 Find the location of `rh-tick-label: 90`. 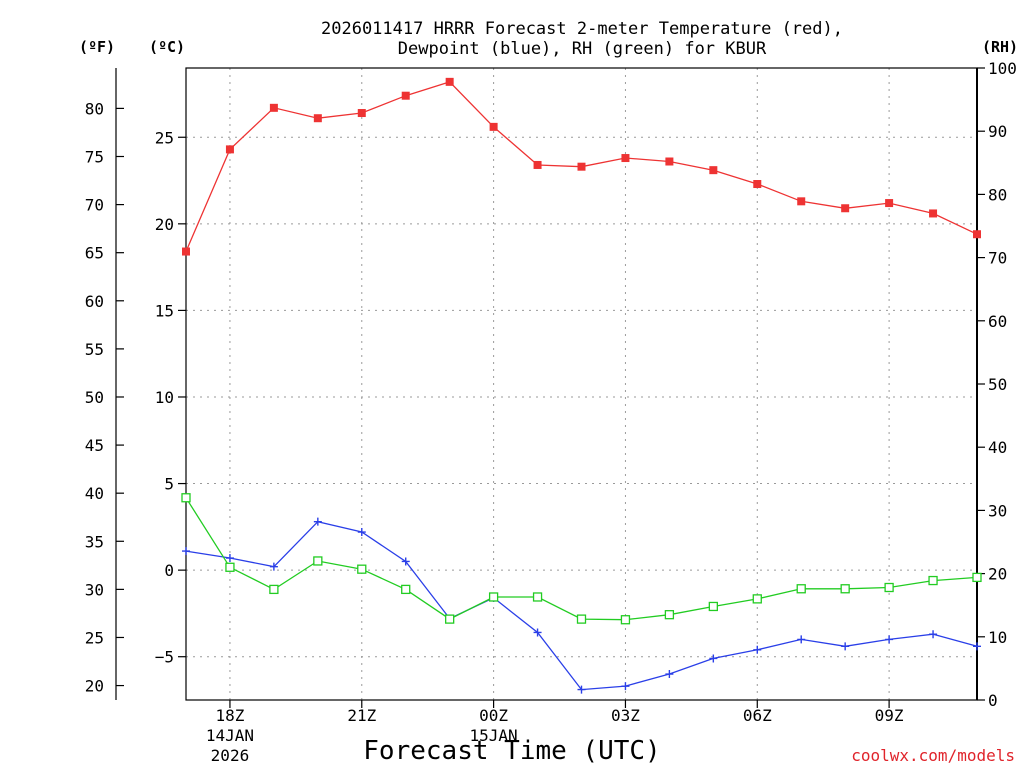

rh-tick-label: 90 is located at coordinates (997, 131).